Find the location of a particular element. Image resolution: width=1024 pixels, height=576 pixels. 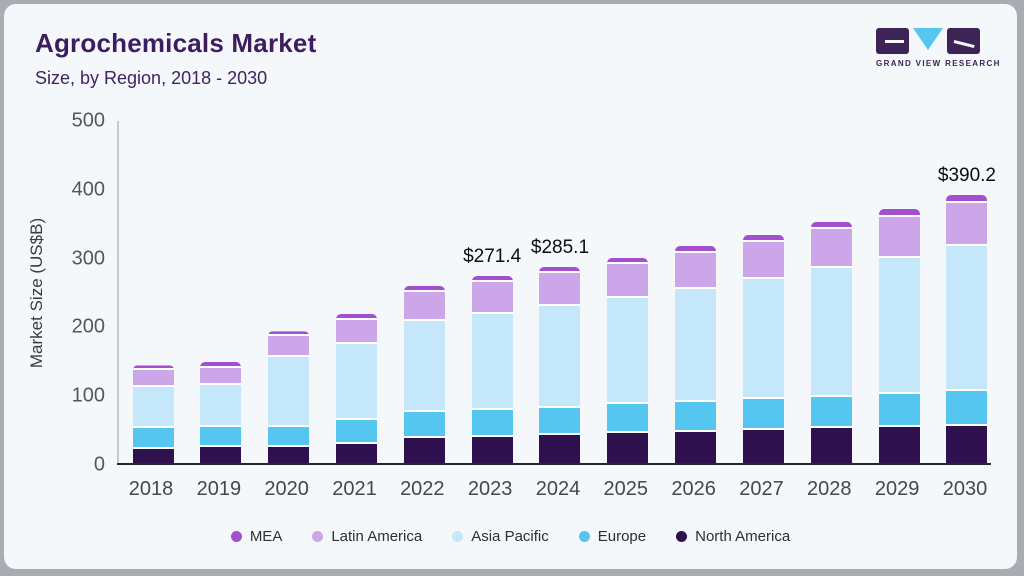

stacked-bar-2025 is located at coordinates (628, 360).